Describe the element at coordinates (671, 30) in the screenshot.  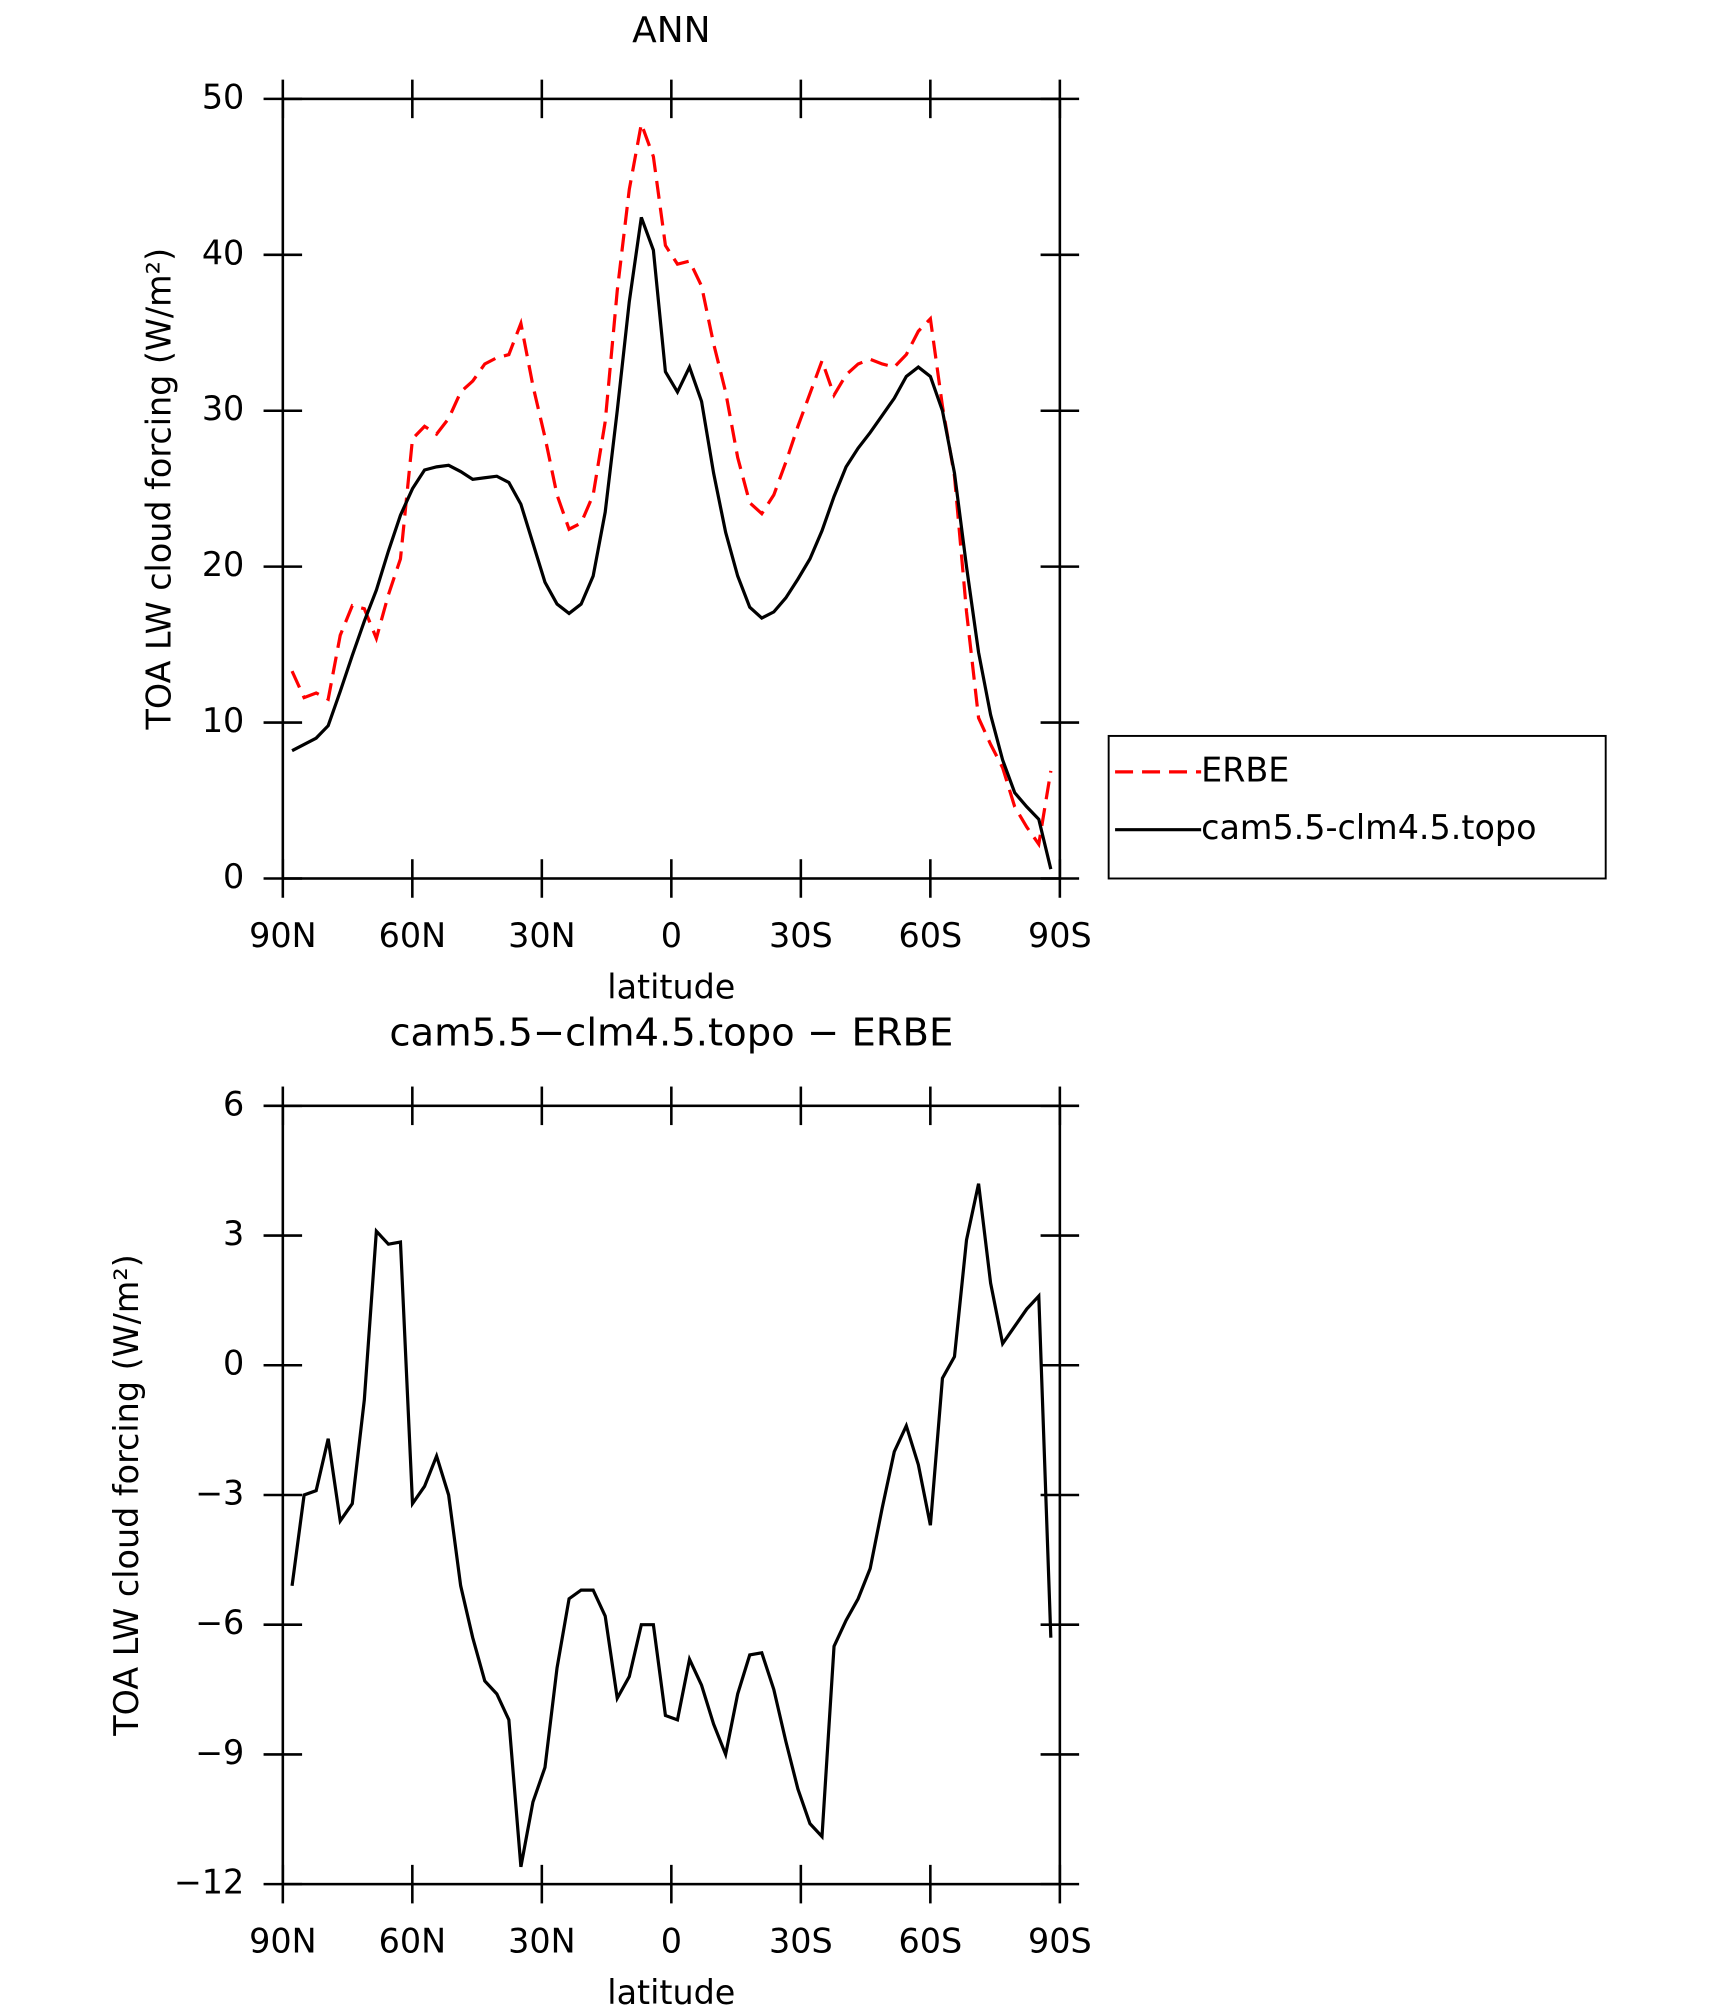
I see `chart-title: ANN` at that location.